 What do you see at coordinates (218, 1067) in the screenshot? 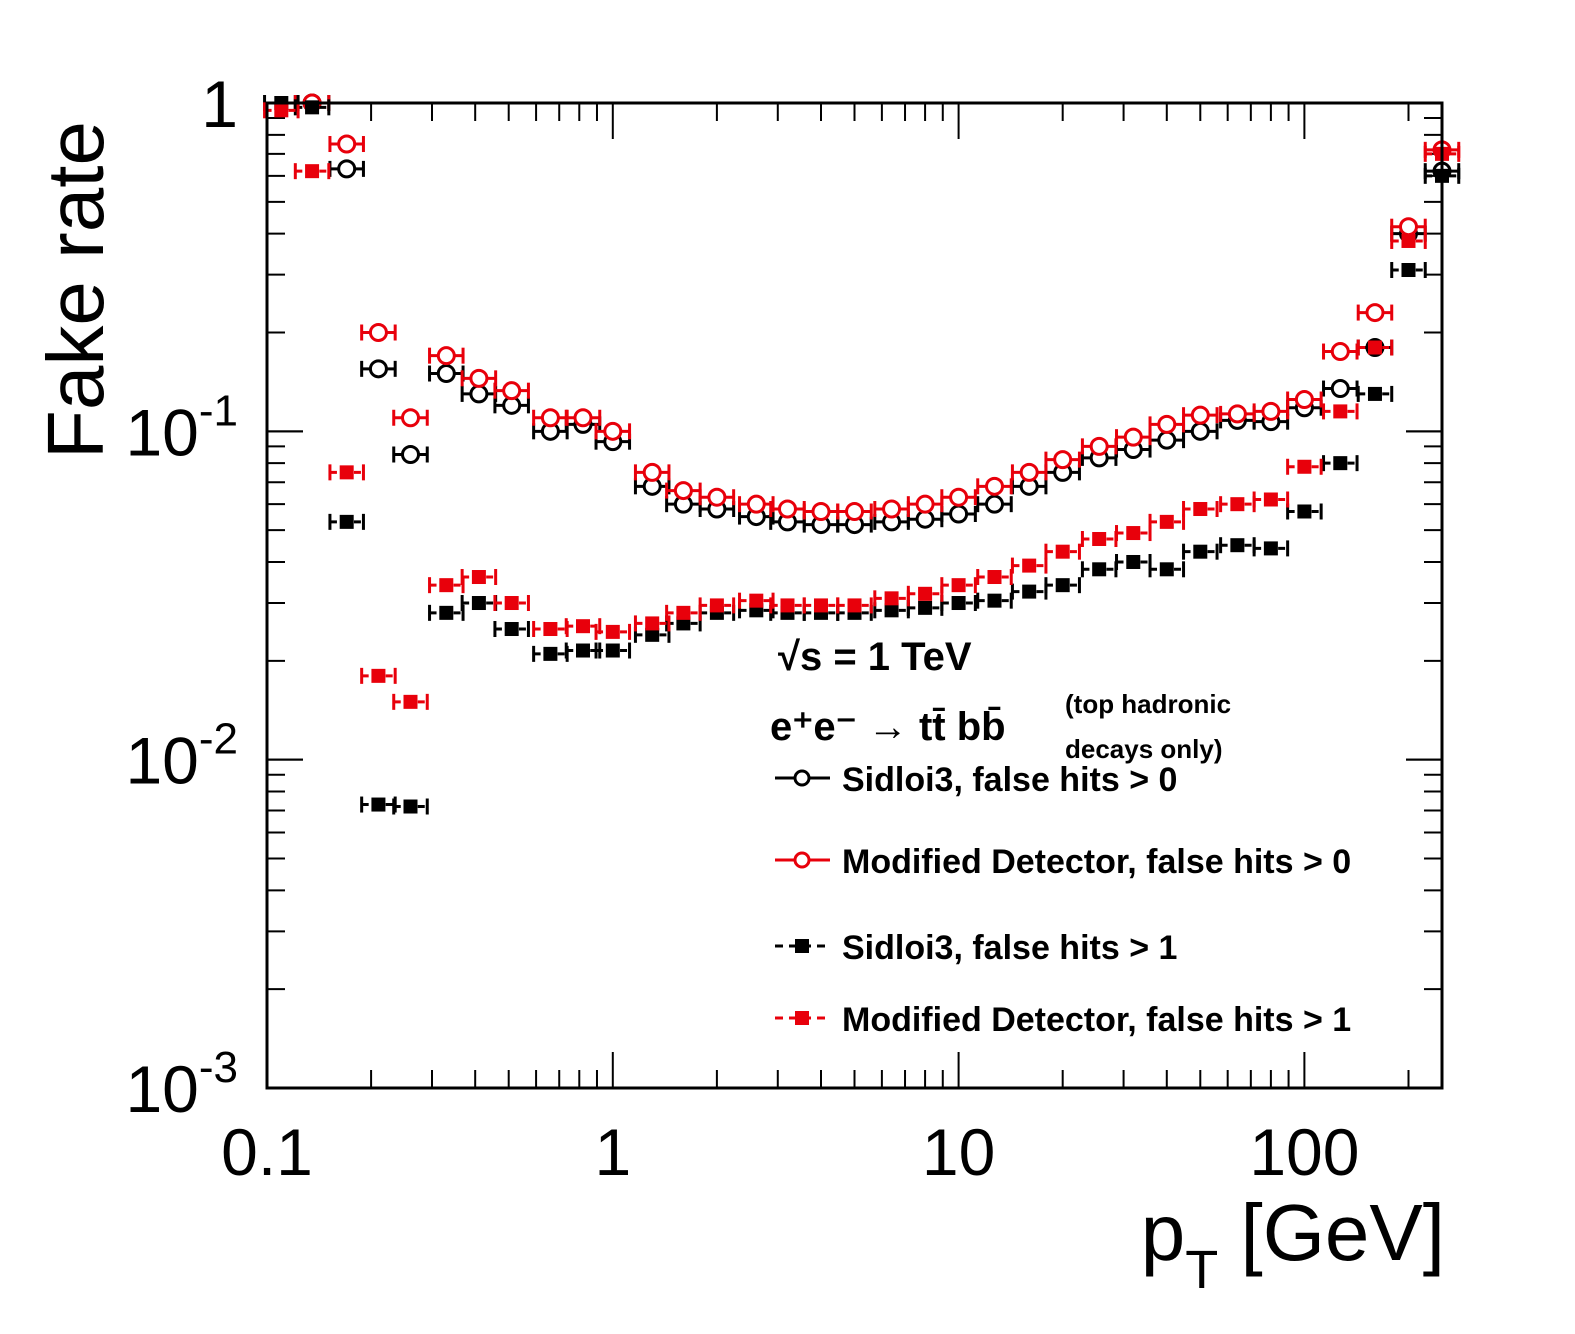
I see `y-tick-label-exponent: -3` at bounding box center [218, 1067].